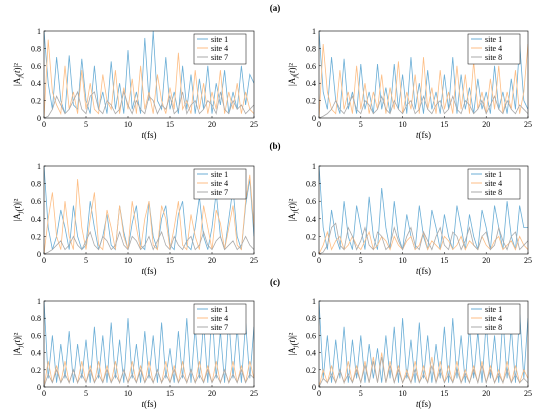 The image size is (550, 414). Describe the element at coordinates (275, 146) in the screenshot. I see `panel-label: (b)` at that location.